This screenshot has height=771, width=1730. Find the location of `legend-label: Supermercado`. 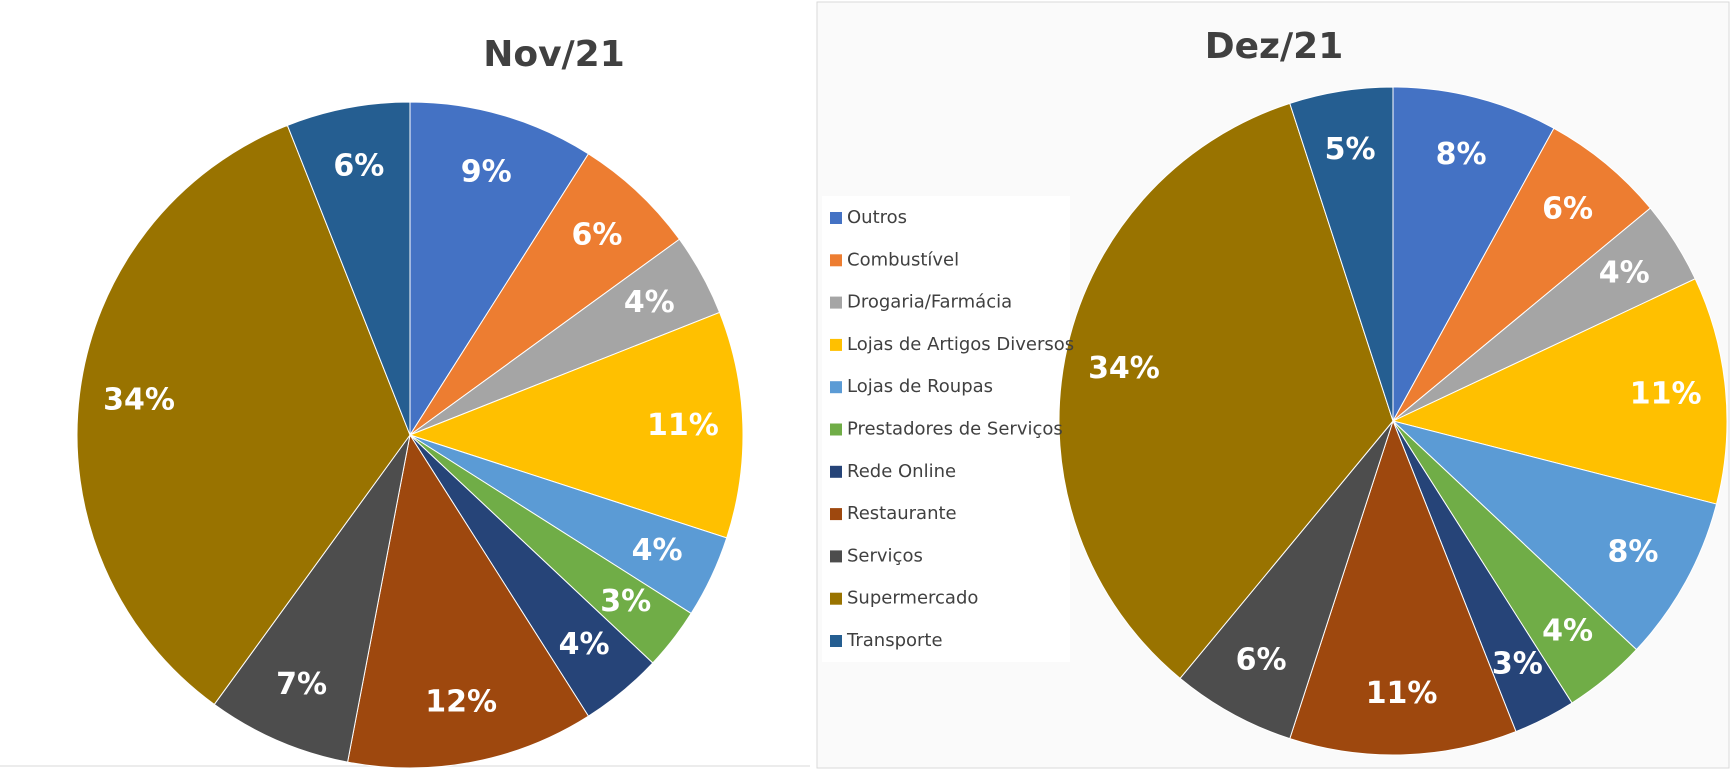

legend-label: Supermercado is located at coordinates (912, 598).